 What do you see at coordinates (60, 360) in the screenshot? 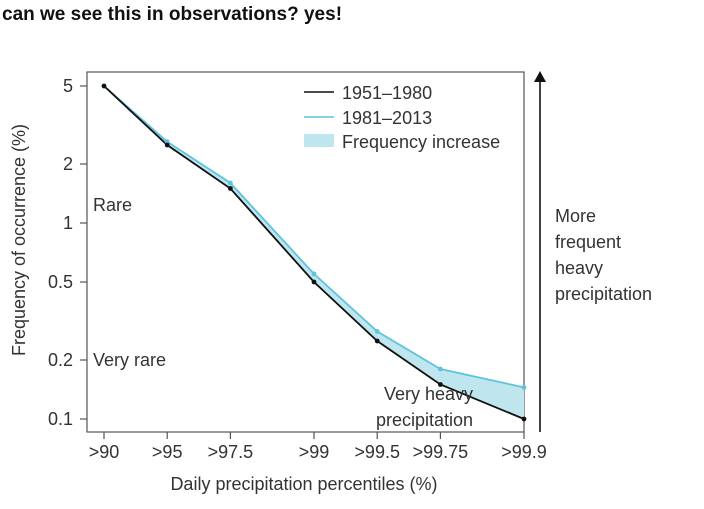
I see `y-tick-label: 0.2` at bounding box center [60, 360].